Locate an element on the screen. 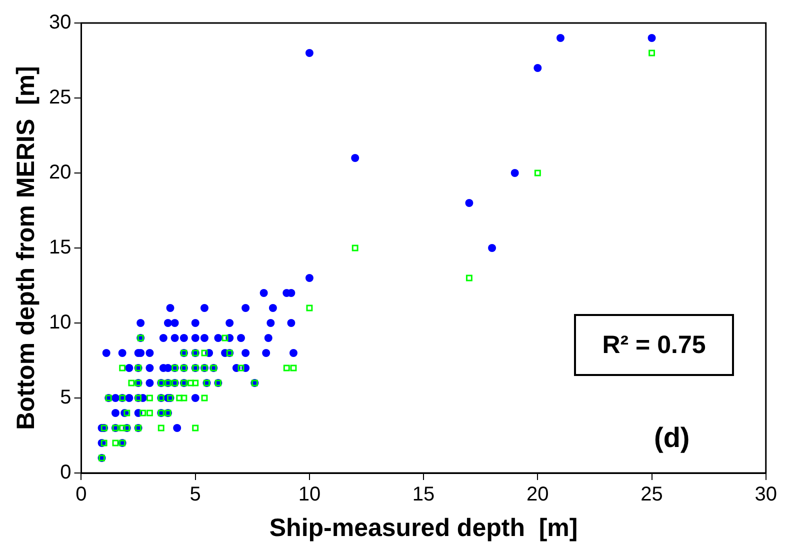 The width and height of the screenshot is (788, 554). y-tick-label: 20 is located at coordinates (60, 173).